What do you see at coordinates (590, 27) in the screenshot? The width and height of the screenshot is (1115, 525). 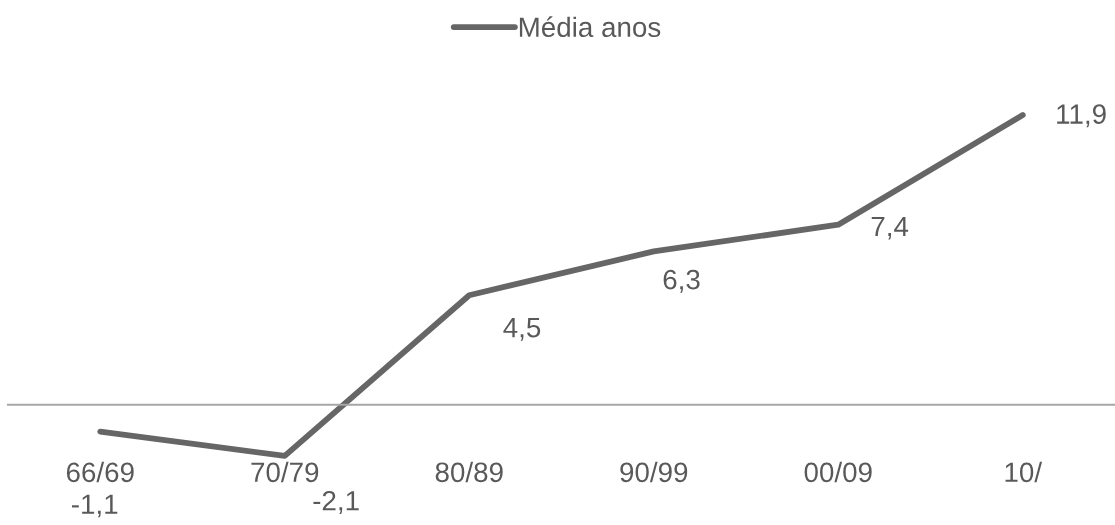 I see `legend-label: Média anos` at bounding box center [590, 27].